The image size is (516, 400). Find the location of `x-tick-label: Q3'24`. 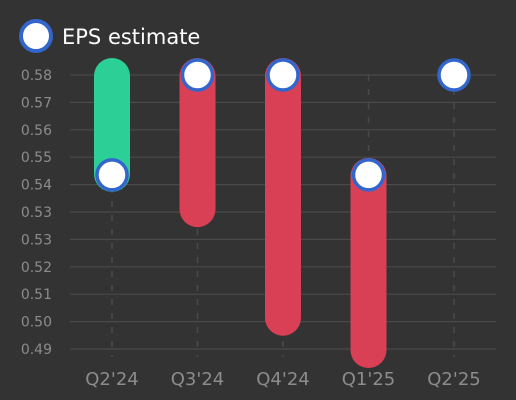

x-tick-label: Q3'24 is located at coordinates (197, 379).